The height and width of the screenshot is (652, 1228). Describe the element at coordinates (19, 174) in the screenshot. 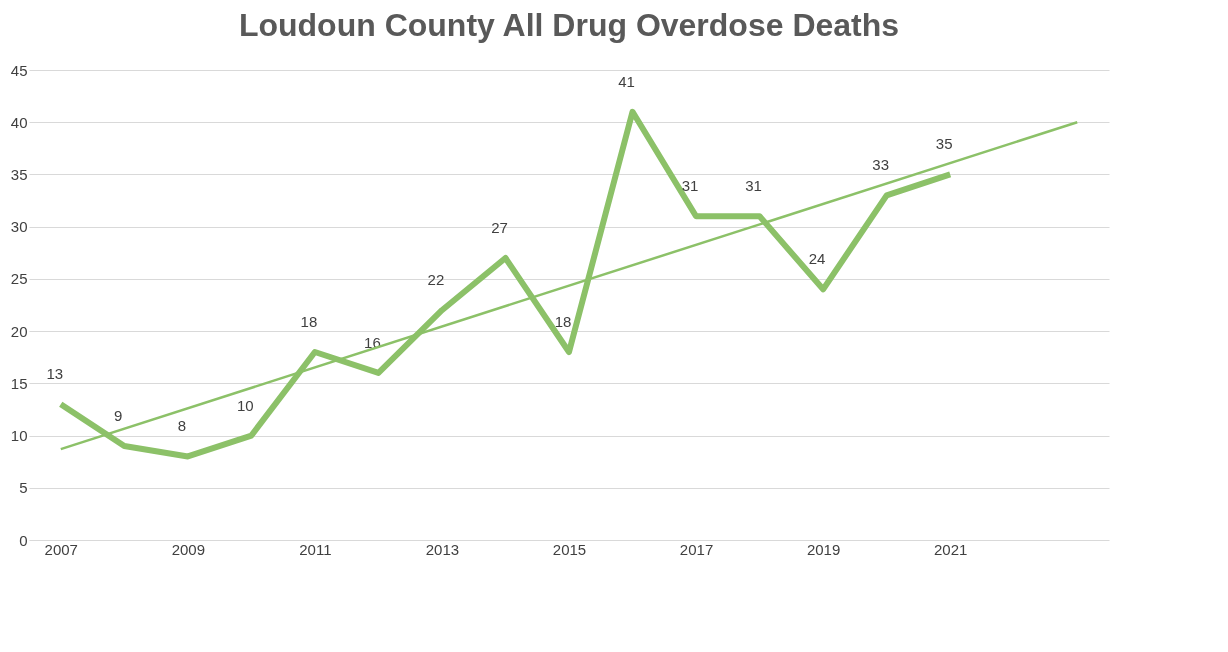

I see `y-tick-label: 35` at that location.